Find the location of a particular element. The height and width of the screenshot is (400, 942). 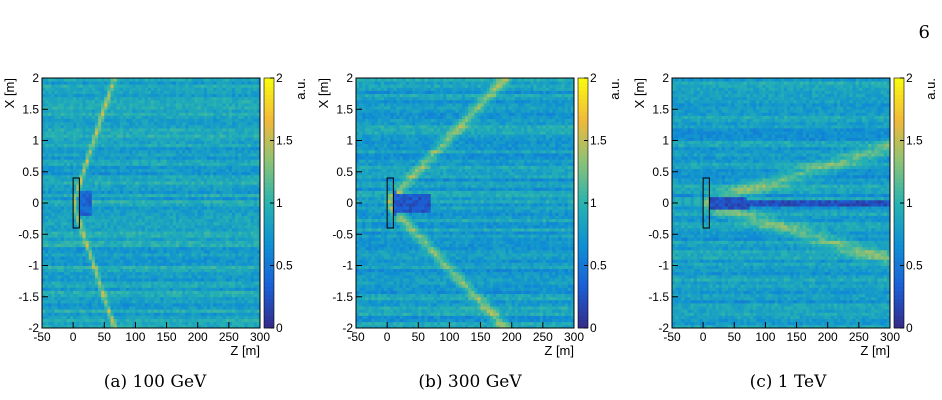

caption-a: (a) 100 GeV is located at coordinates (155, 382).